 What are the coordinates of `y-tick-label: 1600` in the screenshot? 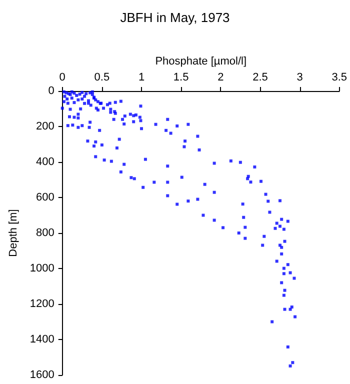 It's located at (42, 375).